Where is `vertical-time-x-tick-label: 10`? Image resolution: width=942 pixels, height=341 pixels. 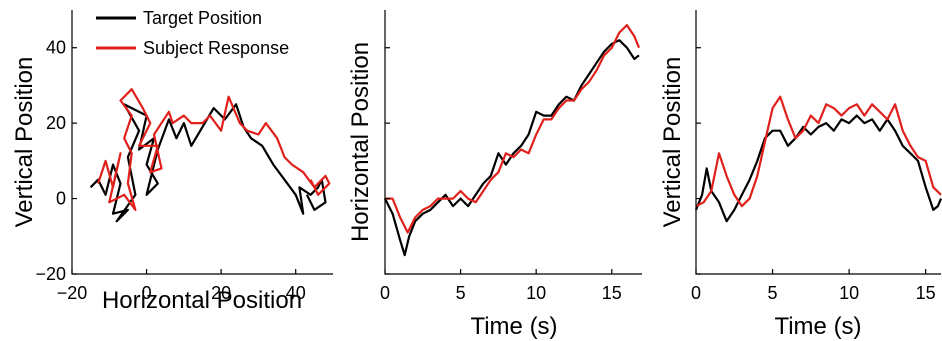
vertical-time-x-tick-label: 10 is located at coordinates (849, 293).